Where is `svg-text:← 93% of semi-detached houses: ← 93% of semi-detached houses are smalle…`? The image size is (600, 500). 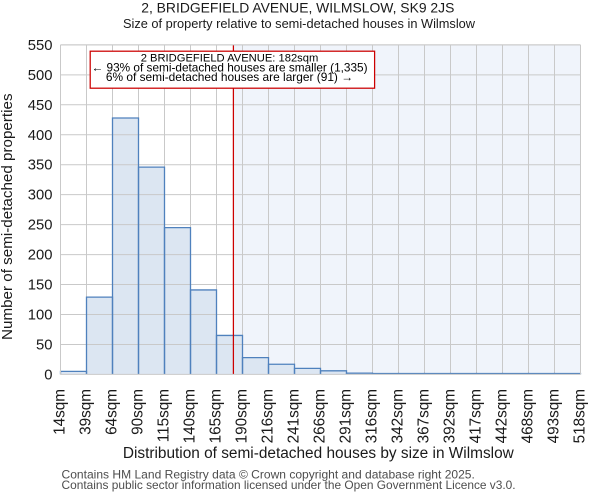 svg-text:← 93% of semi-detached houses: ← 93% of semi-detached houses are smalle… is located at coordinates (229, 67).